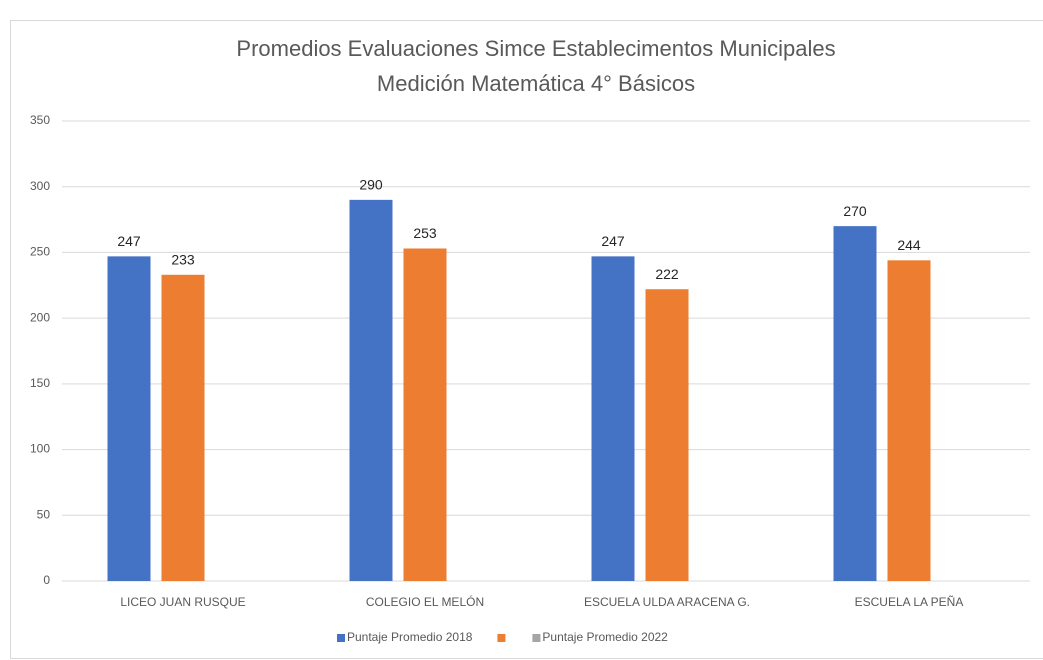 This screenshot has height=660, width=1043. Describe the element at coordinates (425, 601) in the screenshot. I see `x-tick-label: COLEGIO EL MELÓN` at that location.